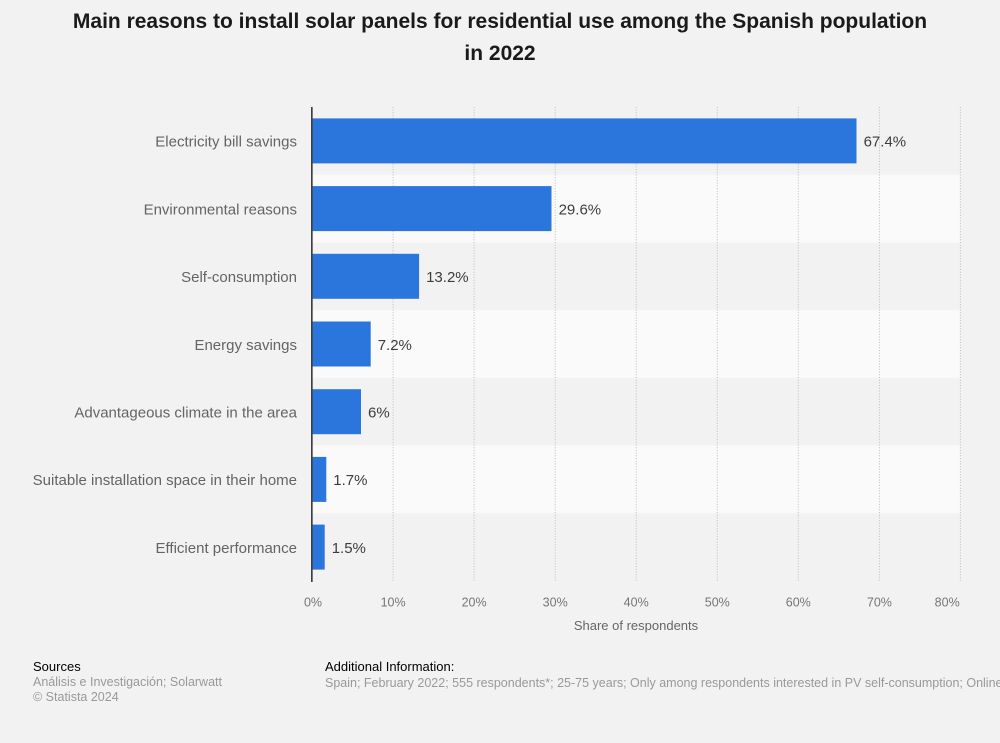  What do you see at coordinates (220, 209) in the screenshot?
I see `svg-text: Environmental reasons` at bounding box center [220, 209].